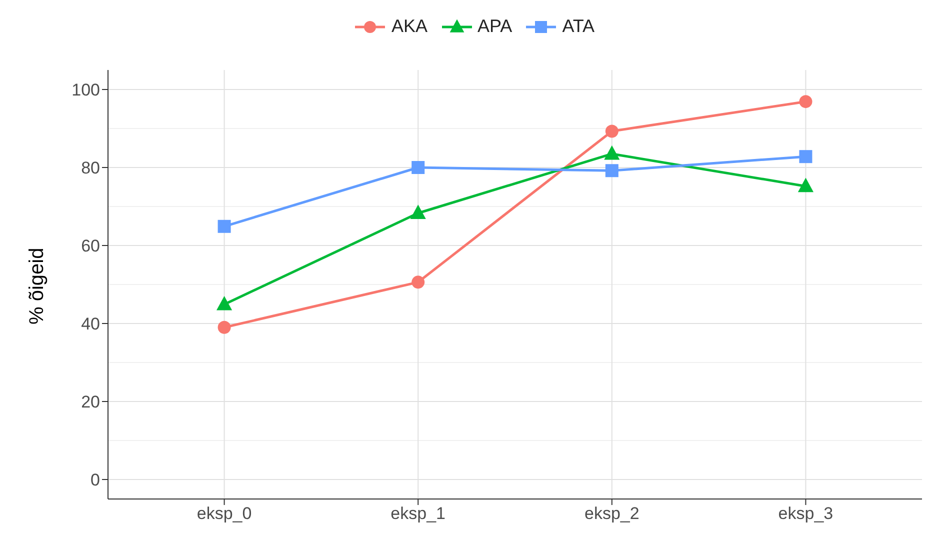  I want to click on x-tick-label: eksp_0, so click(224, 514).